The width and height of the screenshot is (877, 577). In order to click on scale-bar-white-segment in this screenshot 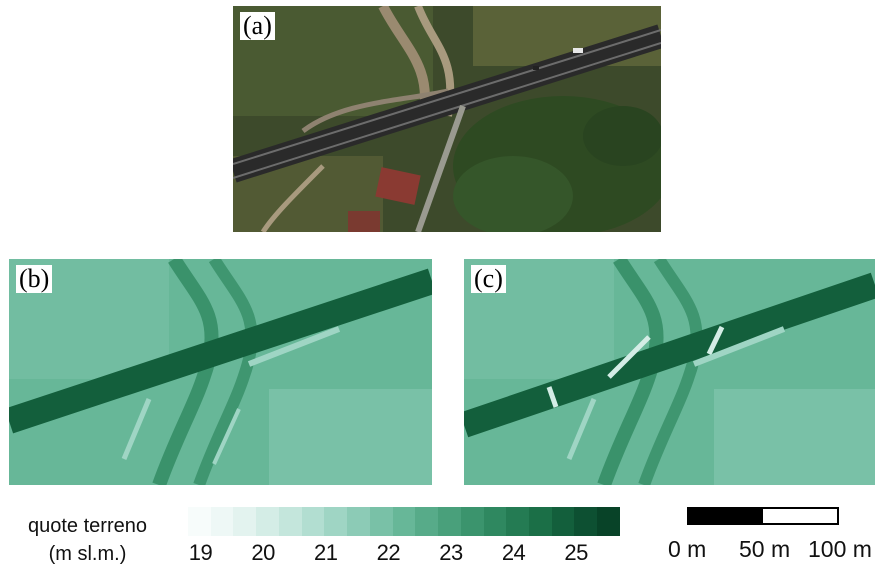, I will do `click(800, 516)`.